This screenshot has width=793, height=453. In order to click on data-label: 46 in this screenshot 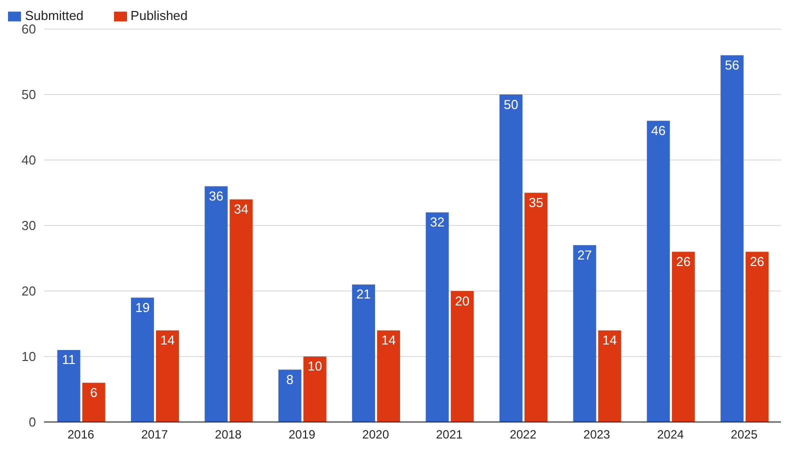, I will do `click(658, 130)`.